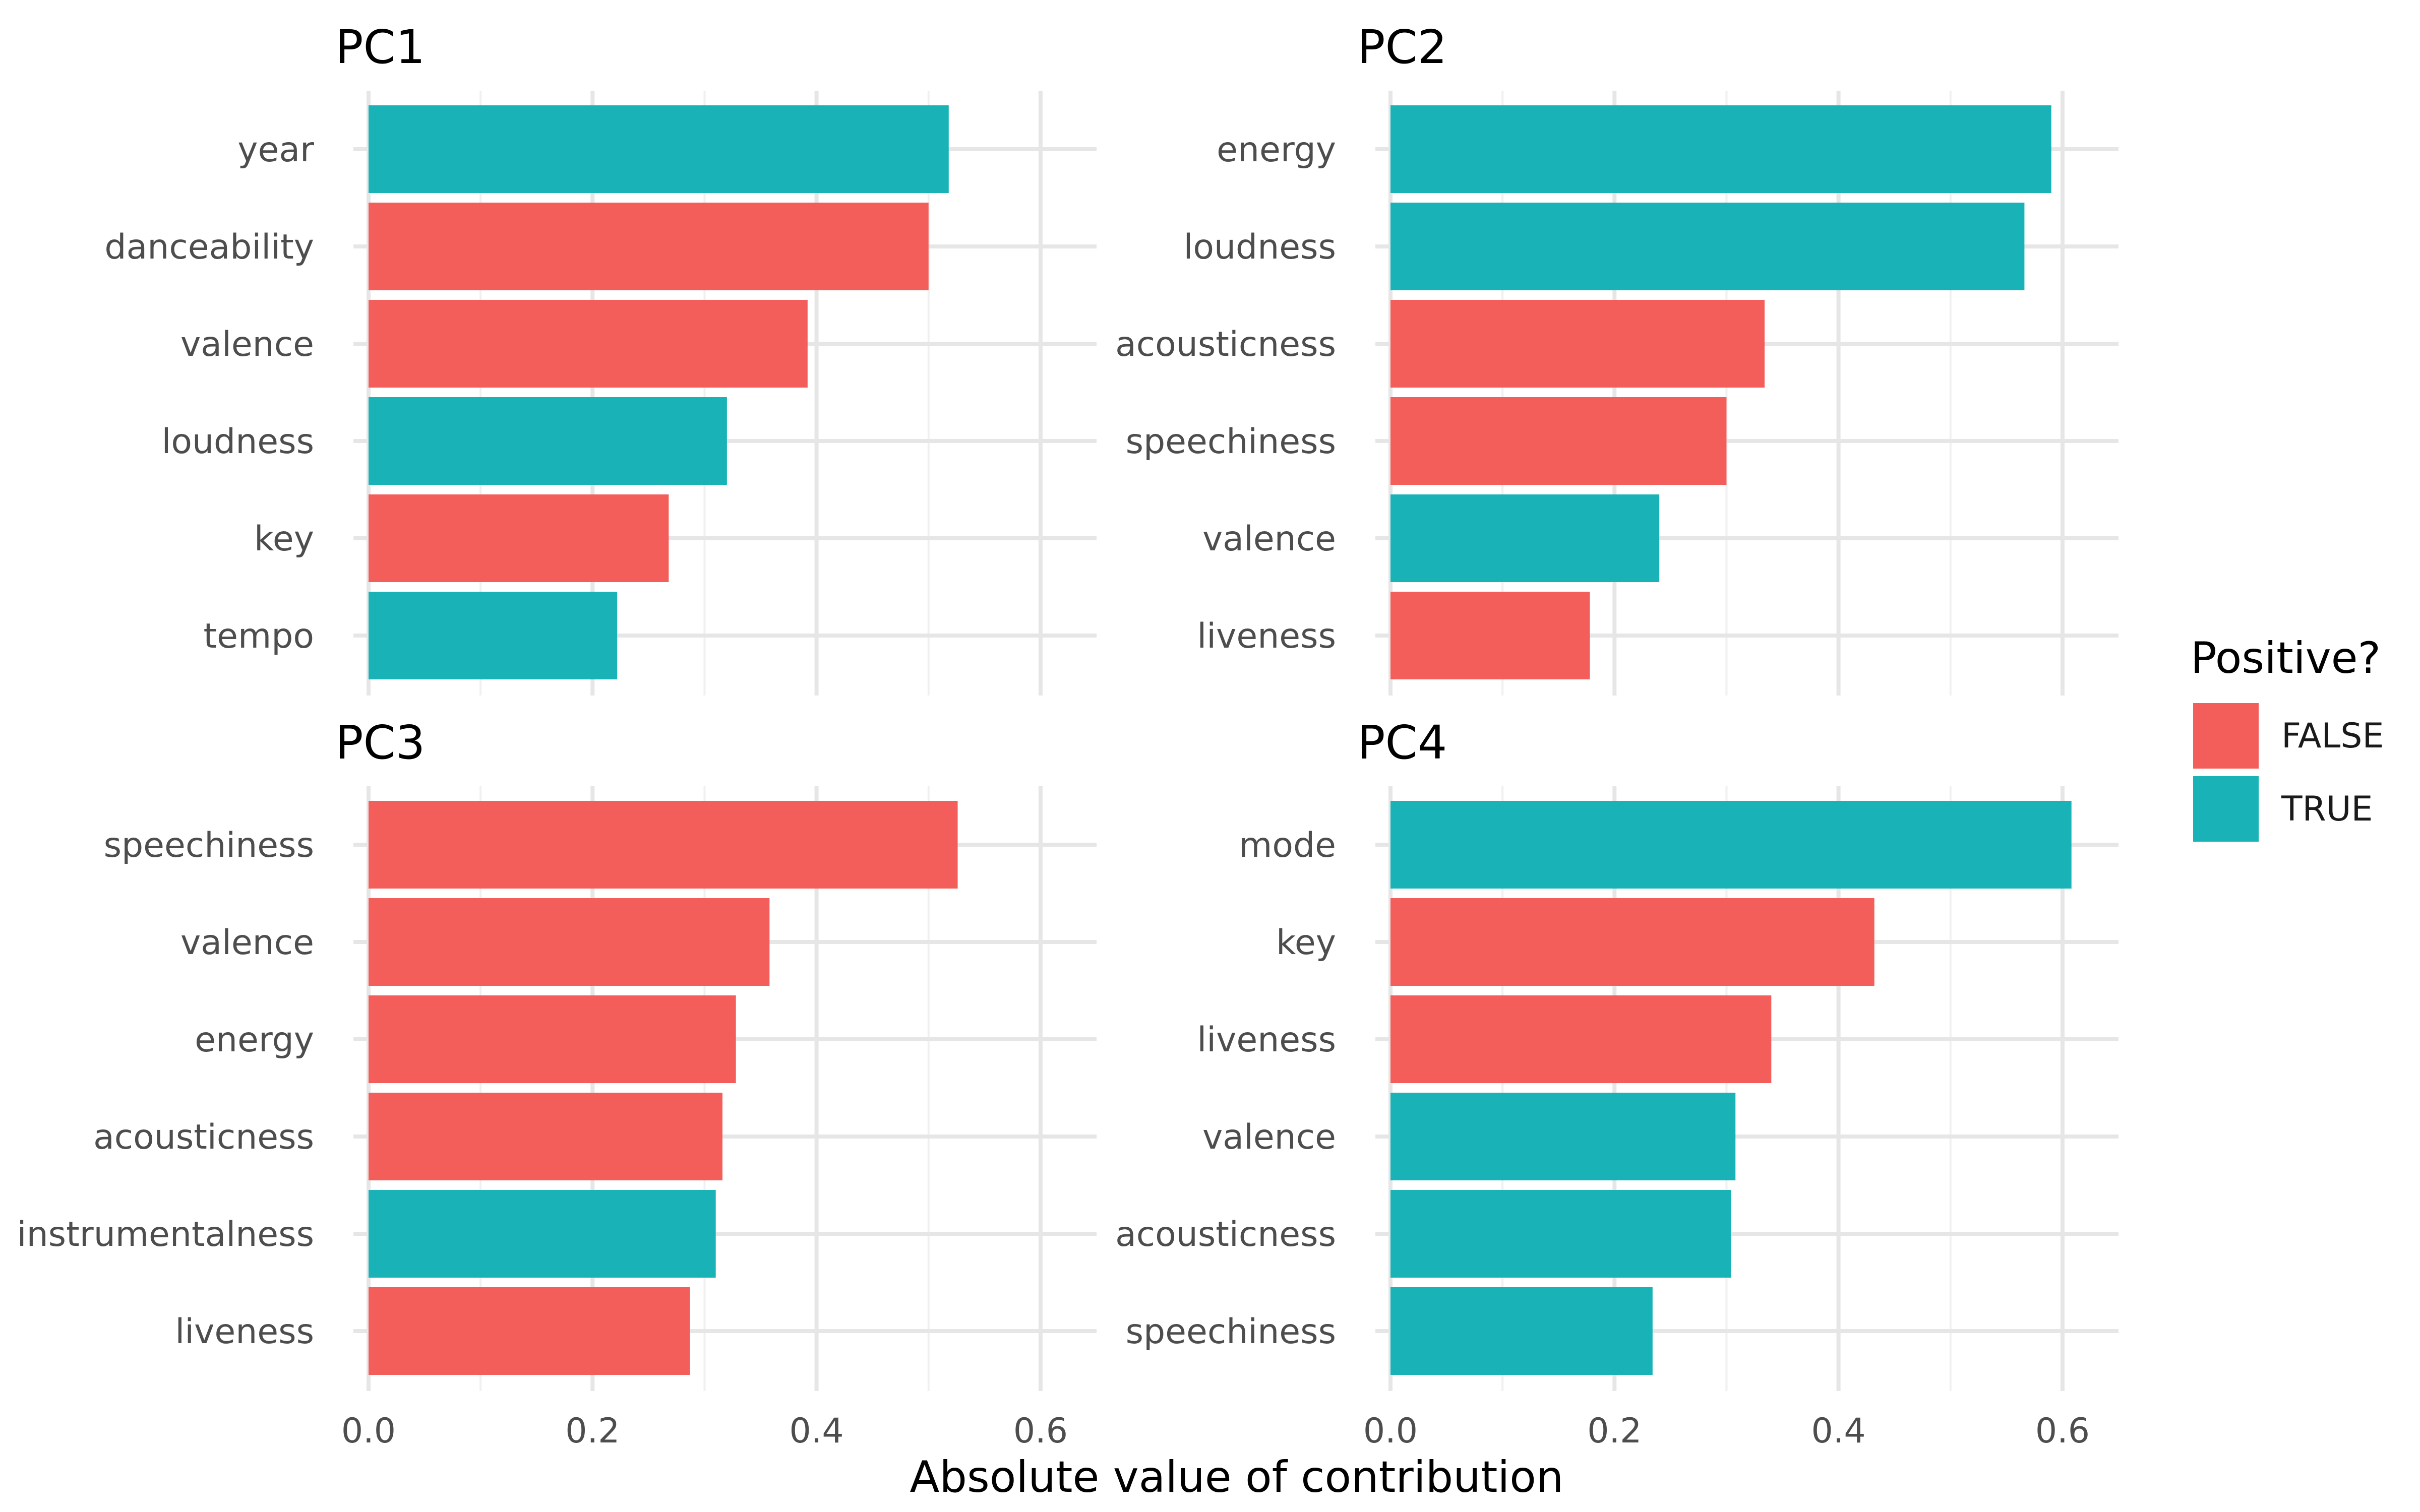  Describe the element at coordinates (1525, 538) in the screenshot. I see `bar-pc2-valence` at that location.